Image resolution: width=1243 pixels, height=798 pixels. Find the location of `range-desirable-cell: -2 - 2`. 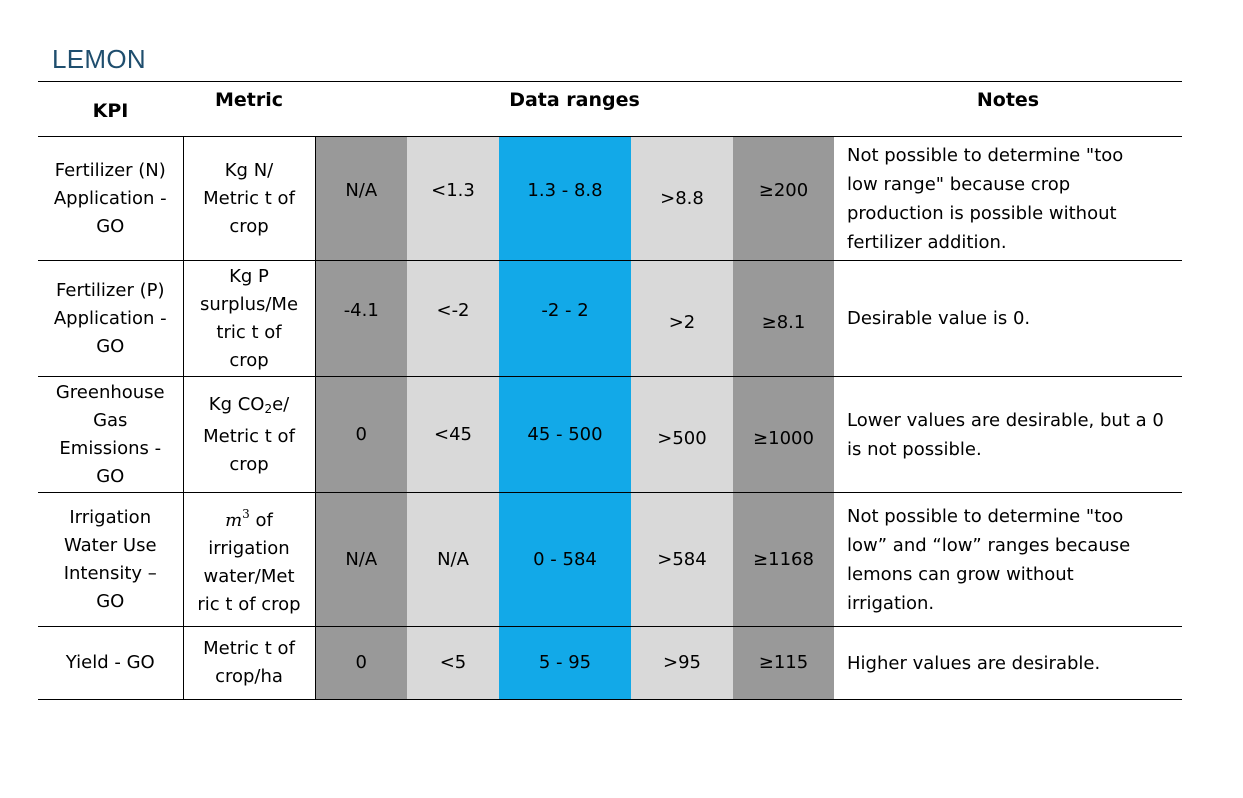

range-desirable-cell: -2 - 2 is located at coordinates (565, 318).